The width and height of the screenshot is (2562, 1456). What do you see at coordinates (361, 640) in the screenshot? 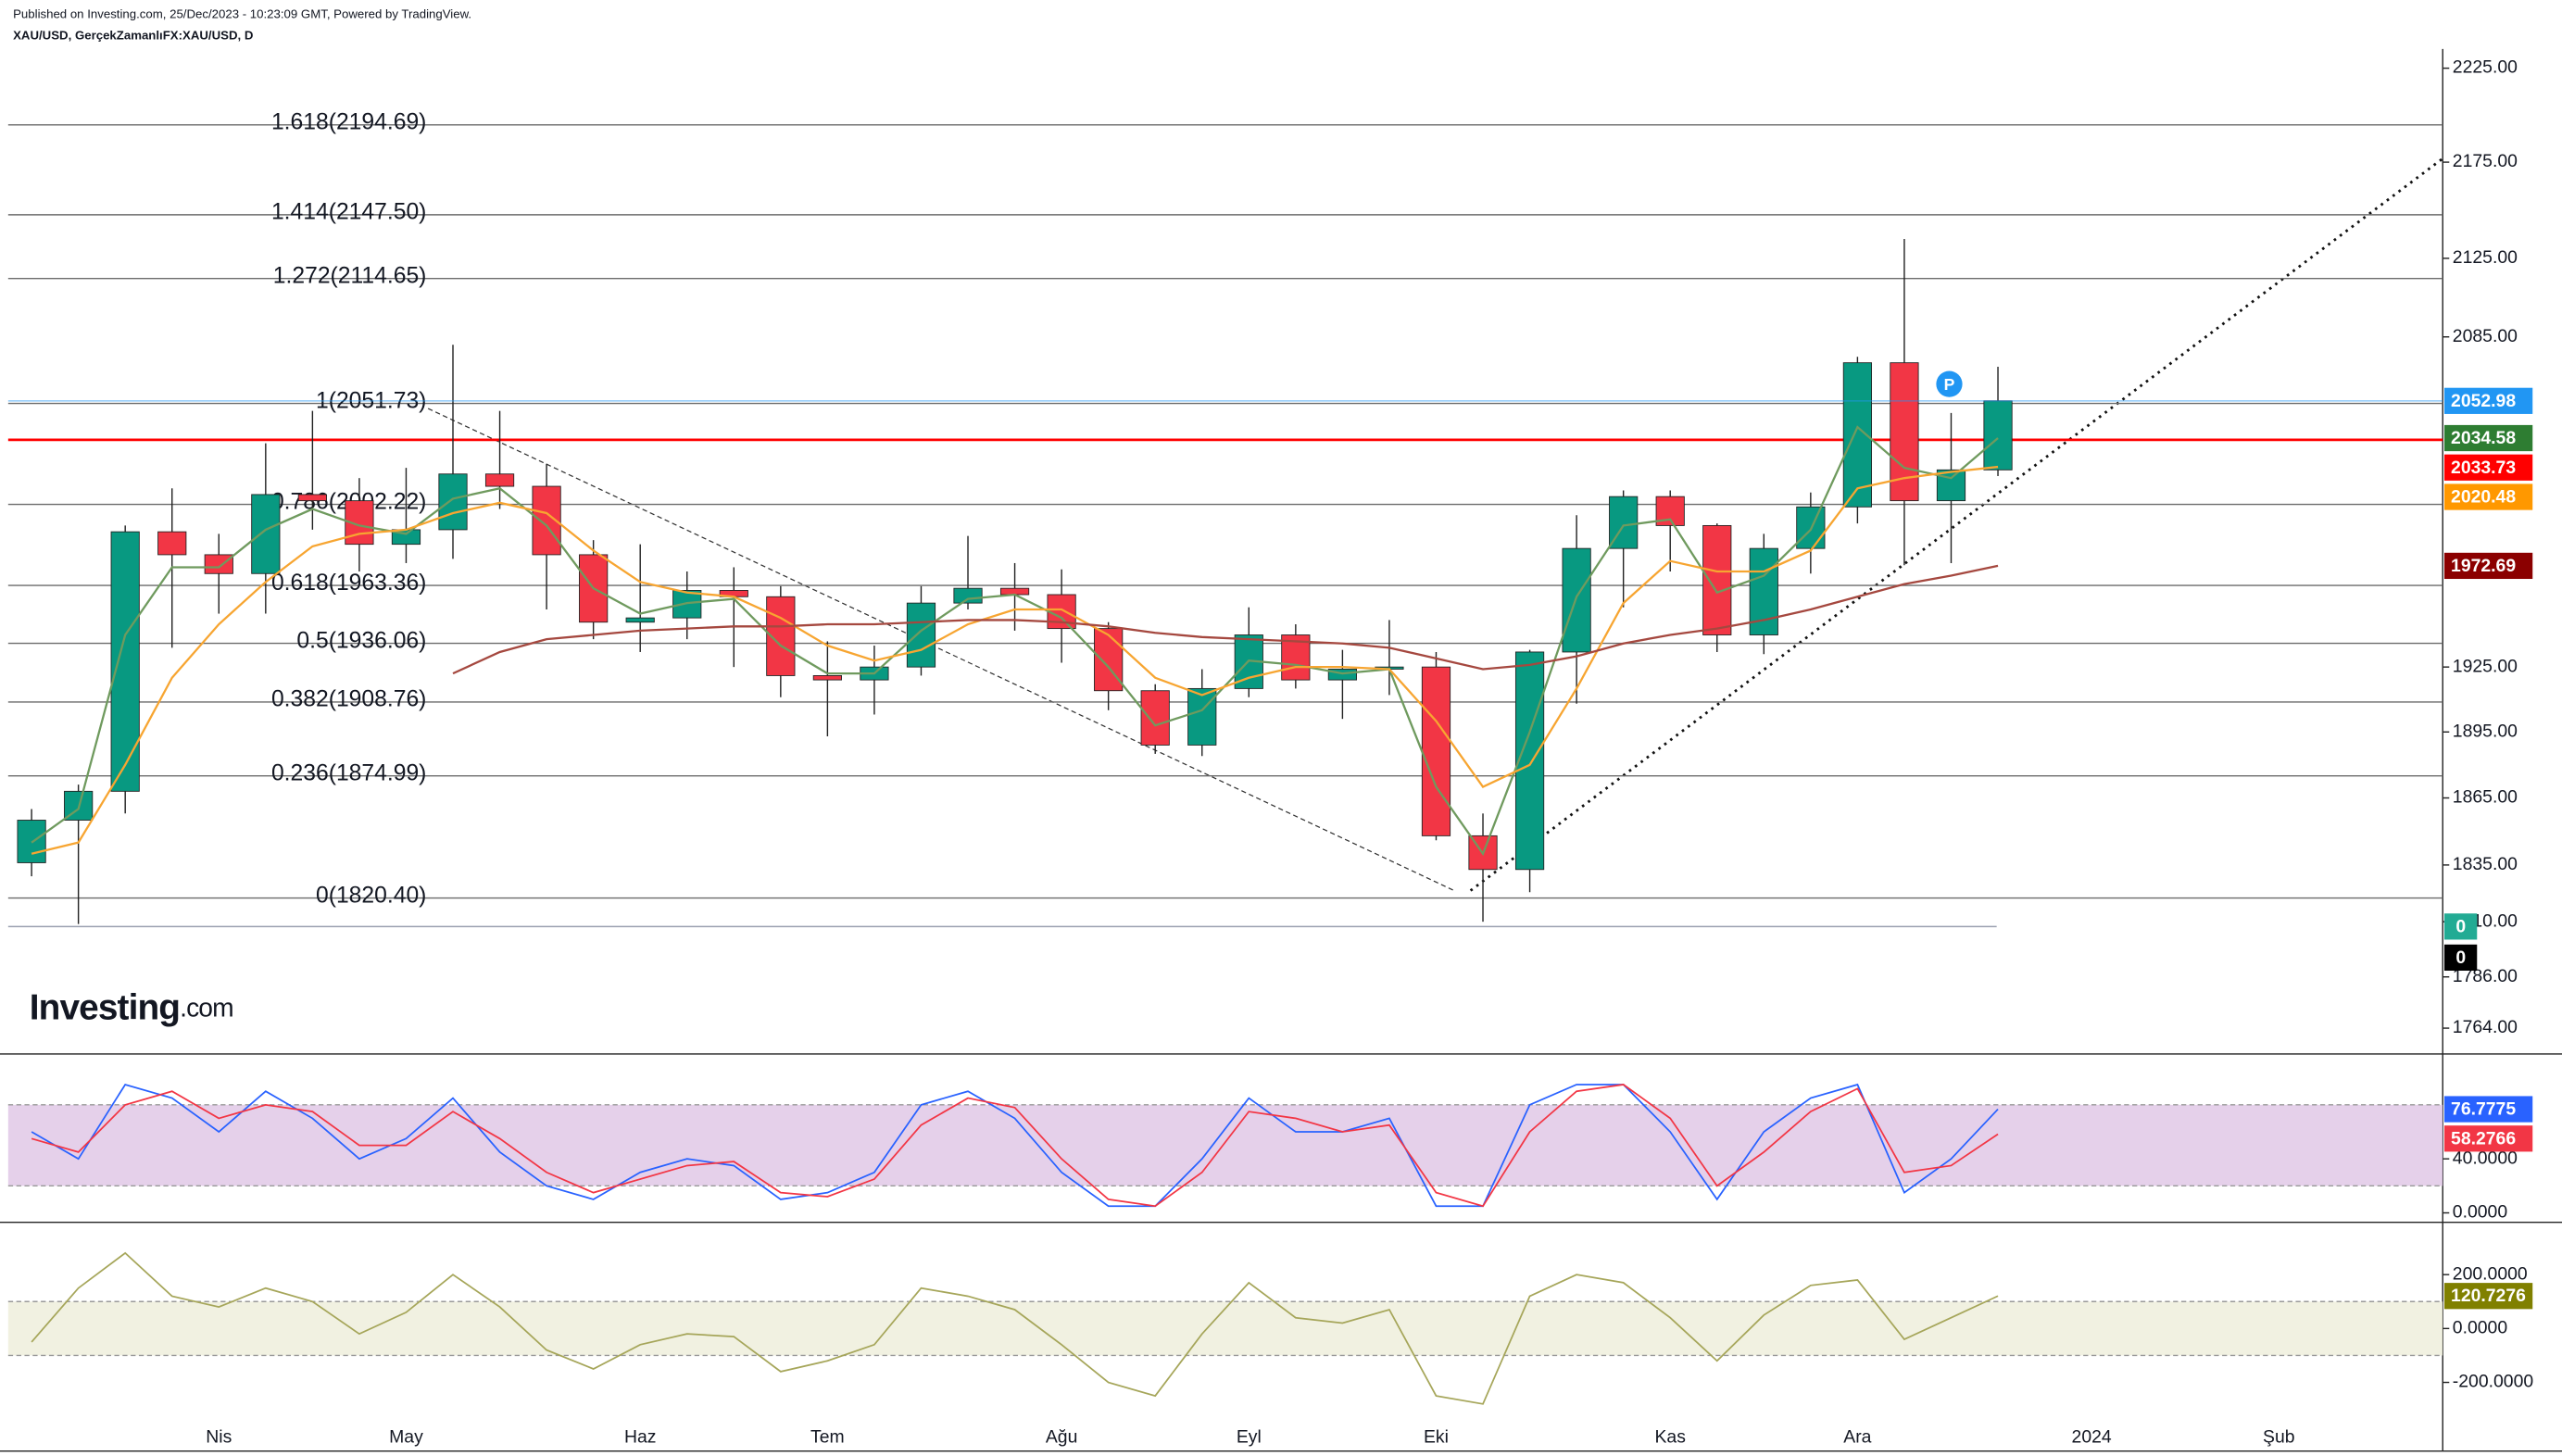
I see `fib-label: 0.5(1936.06)` at bounding box center [361, 640].